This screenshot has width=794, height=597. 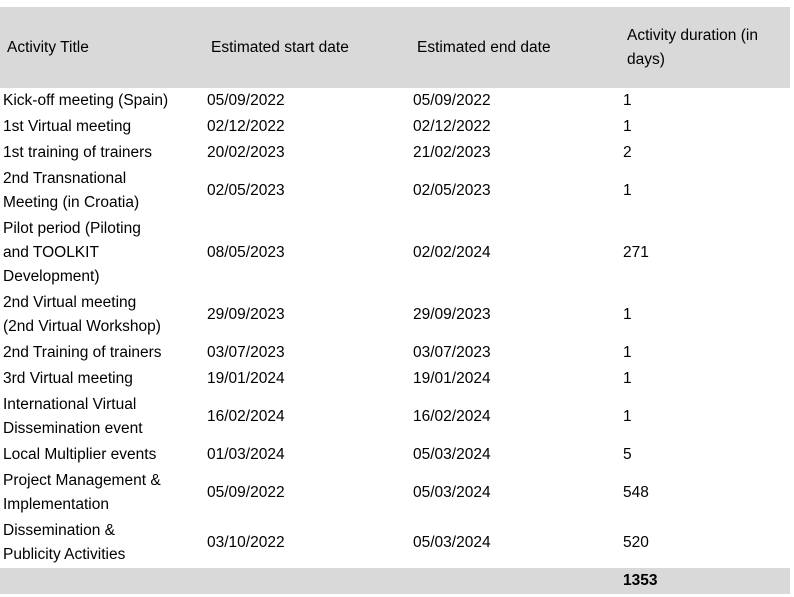 I want to click on cell-activity-title: Dissemination & Publicity Activities, so click(x=64, y=542).